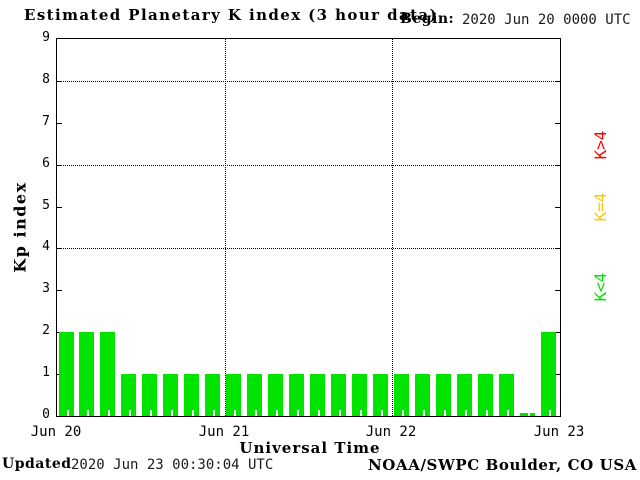  What do you see at coordinates (427, 19) in the screenshot?
I see `begin-label: Begin:` at bounding box center [427, 19].